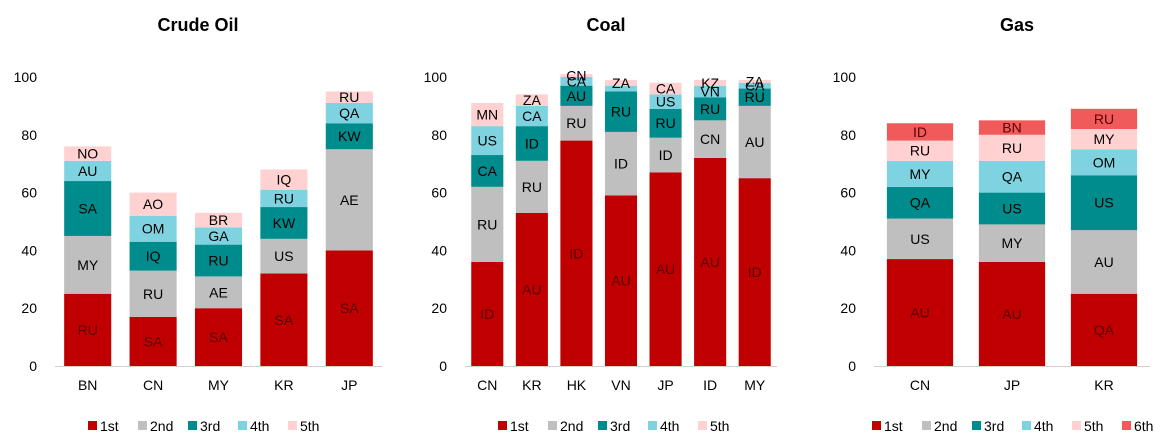 This screenshot has height=439, width=1164. I want to click on bar-segment-vn-4th, so click(621, 88).